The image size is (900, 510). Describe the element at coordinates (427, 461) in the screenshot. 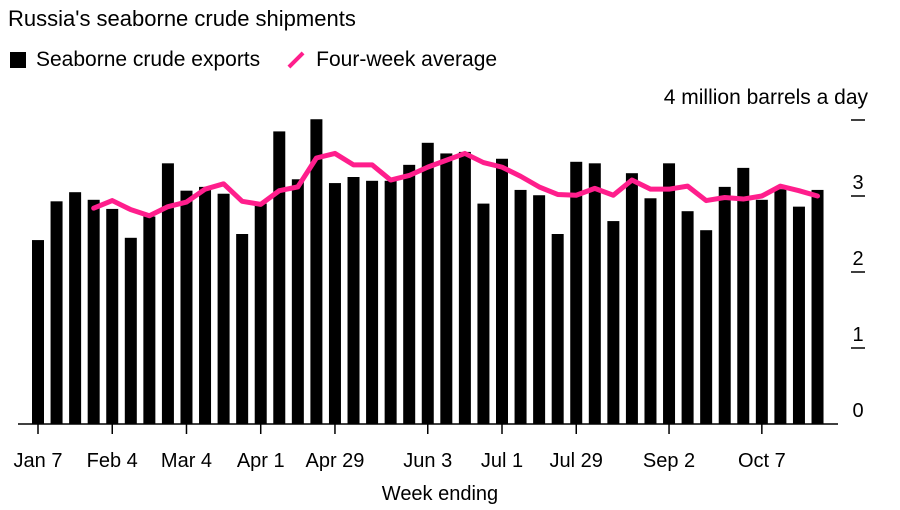

I see `x-tick-label: Jun 3` at that location.